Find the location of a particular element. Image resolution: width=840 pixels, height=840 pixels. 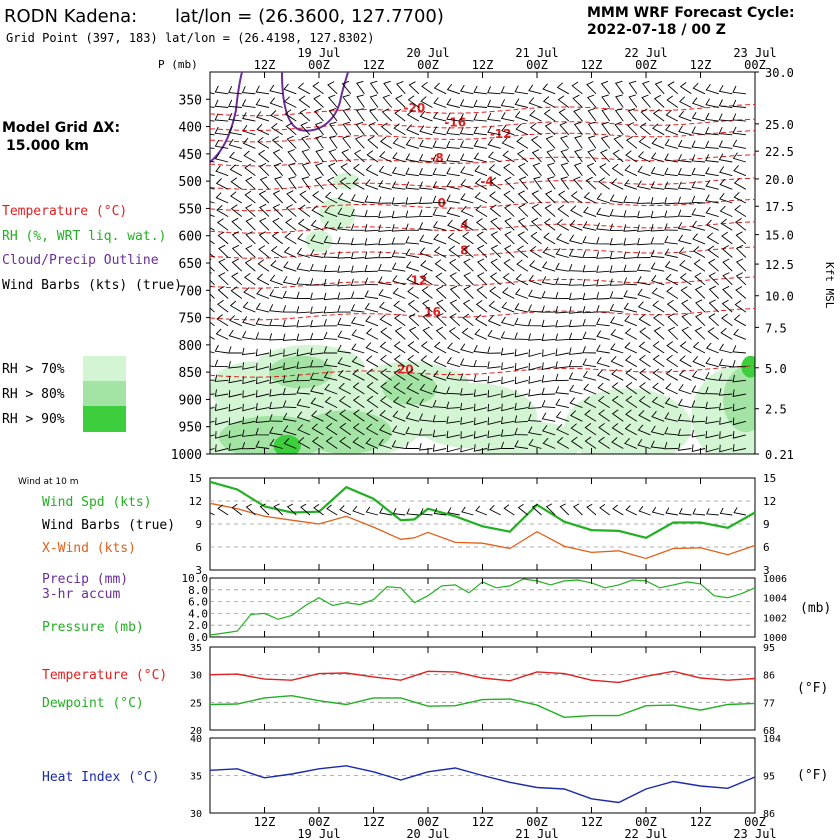

y-axis-label-right: (mb) is located at coordinates (815, 608).